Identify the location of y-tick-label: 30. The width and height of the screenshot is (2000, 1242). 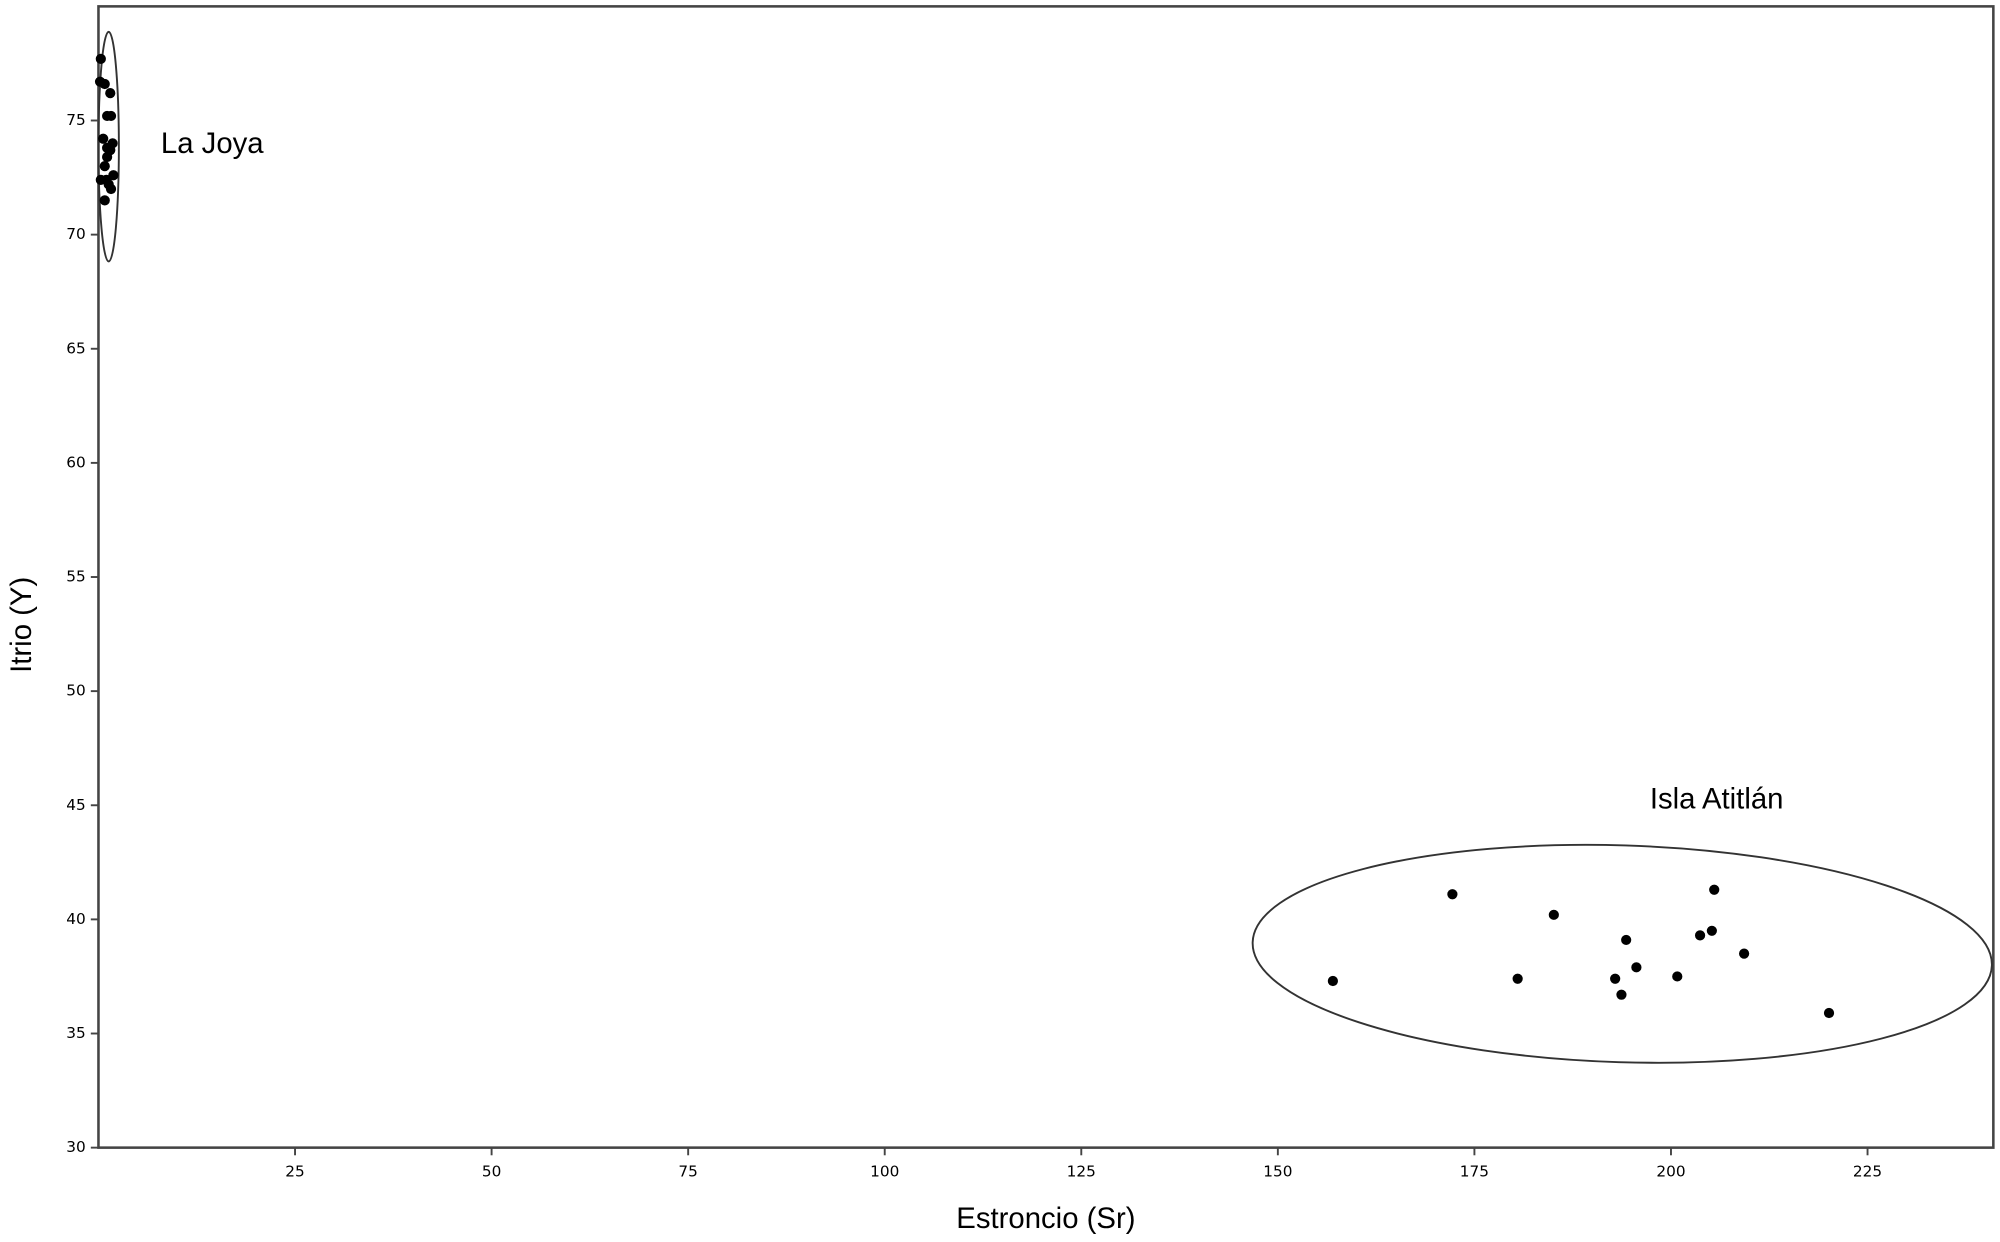
(75, 1147).